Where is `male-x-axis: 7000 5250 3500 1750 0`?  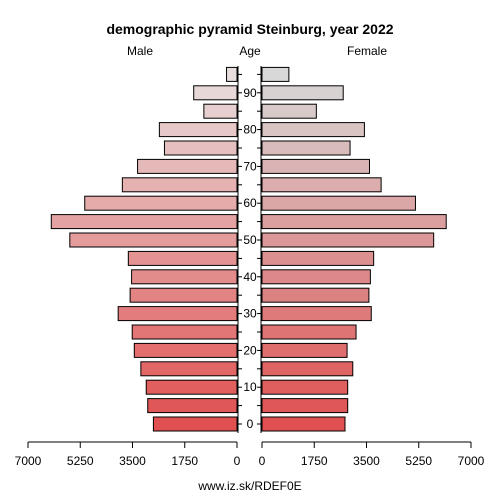
male-x-axis: 7000 5250 3500 1750 0 is located at coordinates (128, 454).